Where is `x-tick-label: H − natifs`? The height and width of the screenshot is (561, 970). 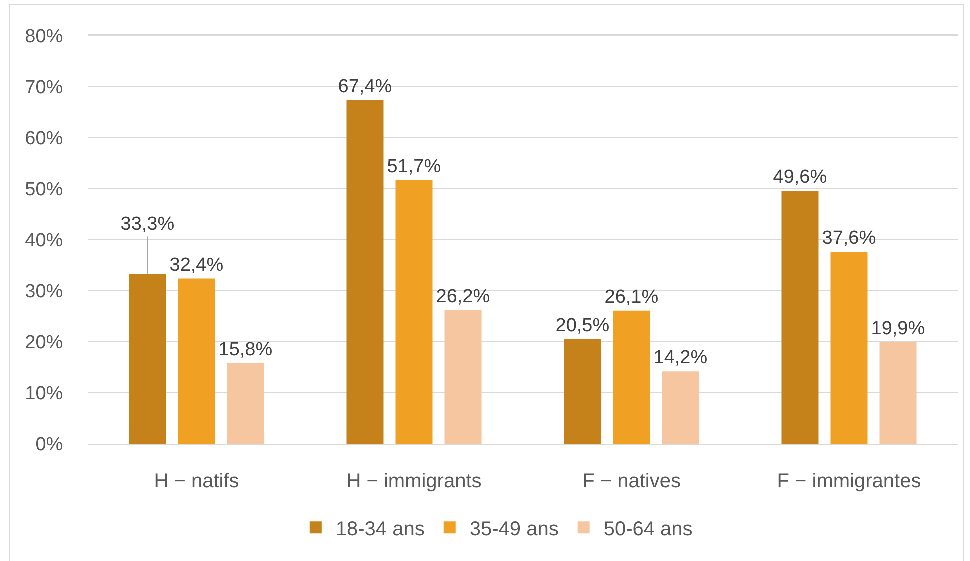 x-tick-label: H − natifs is located at coordinates (197, 481).